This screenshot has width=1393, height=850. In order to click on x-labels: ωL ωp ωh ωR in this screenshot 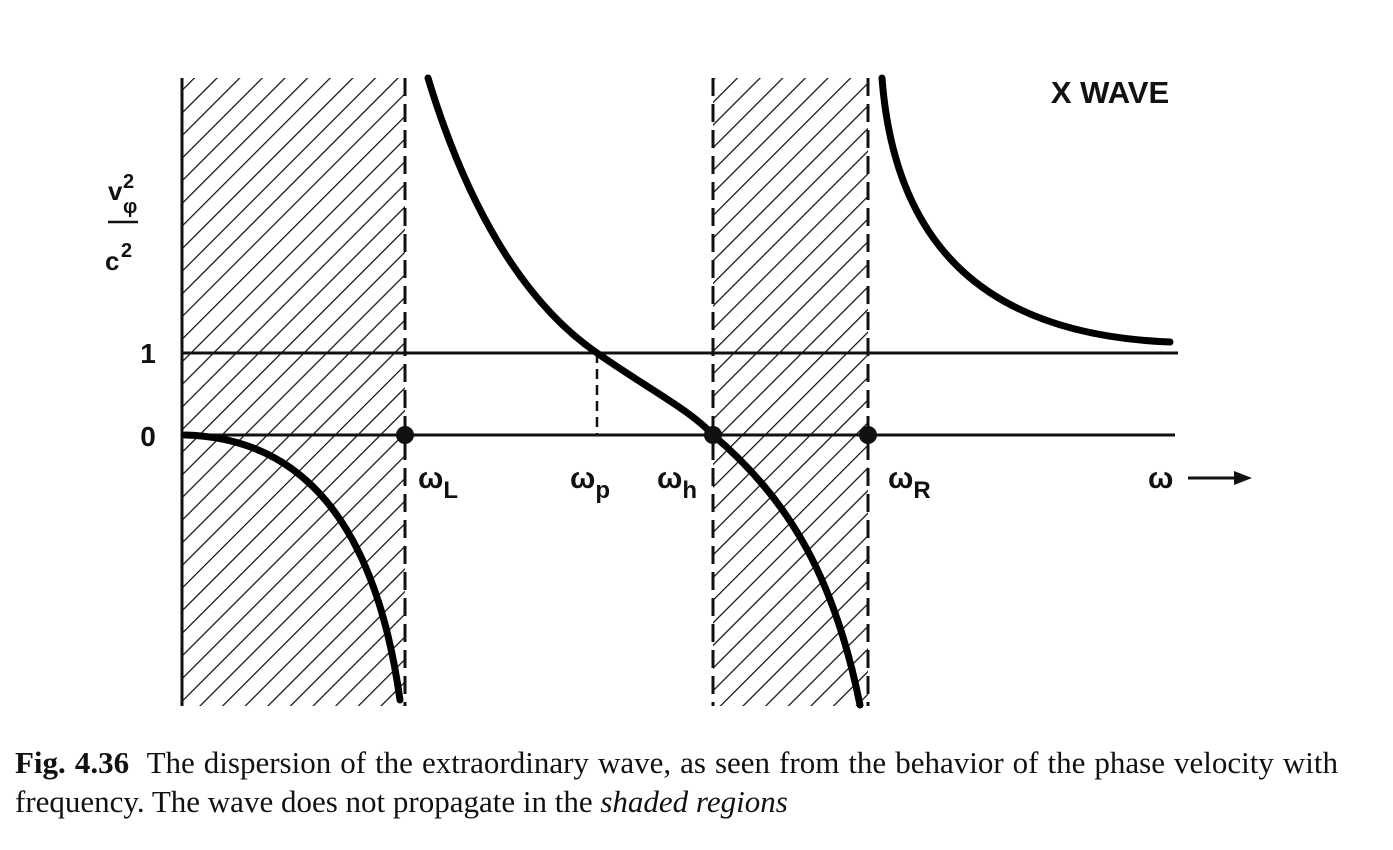, I will do `click(674, 483)`.